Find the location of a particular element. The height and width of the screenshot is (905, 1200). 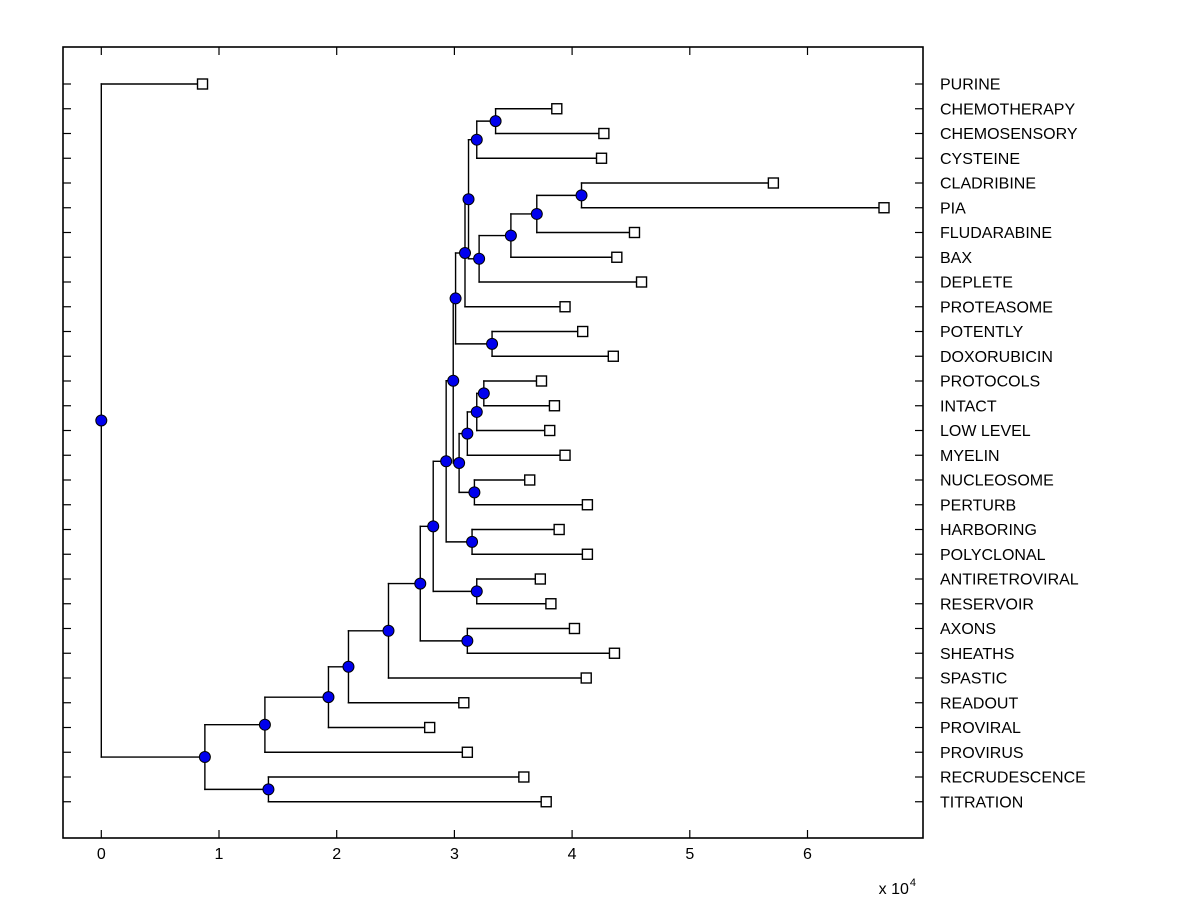

leaf-label: POLYCLONAL is located at coordinates (993, 555).